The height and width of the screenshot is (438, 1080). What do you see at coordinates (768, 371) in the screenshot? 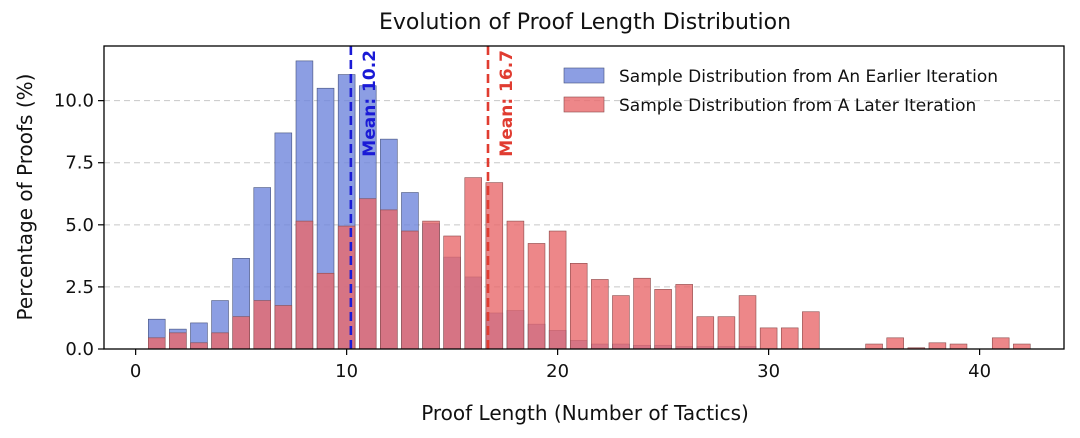
I see `x-tick-label: 30` at bounding box center [768, 371].